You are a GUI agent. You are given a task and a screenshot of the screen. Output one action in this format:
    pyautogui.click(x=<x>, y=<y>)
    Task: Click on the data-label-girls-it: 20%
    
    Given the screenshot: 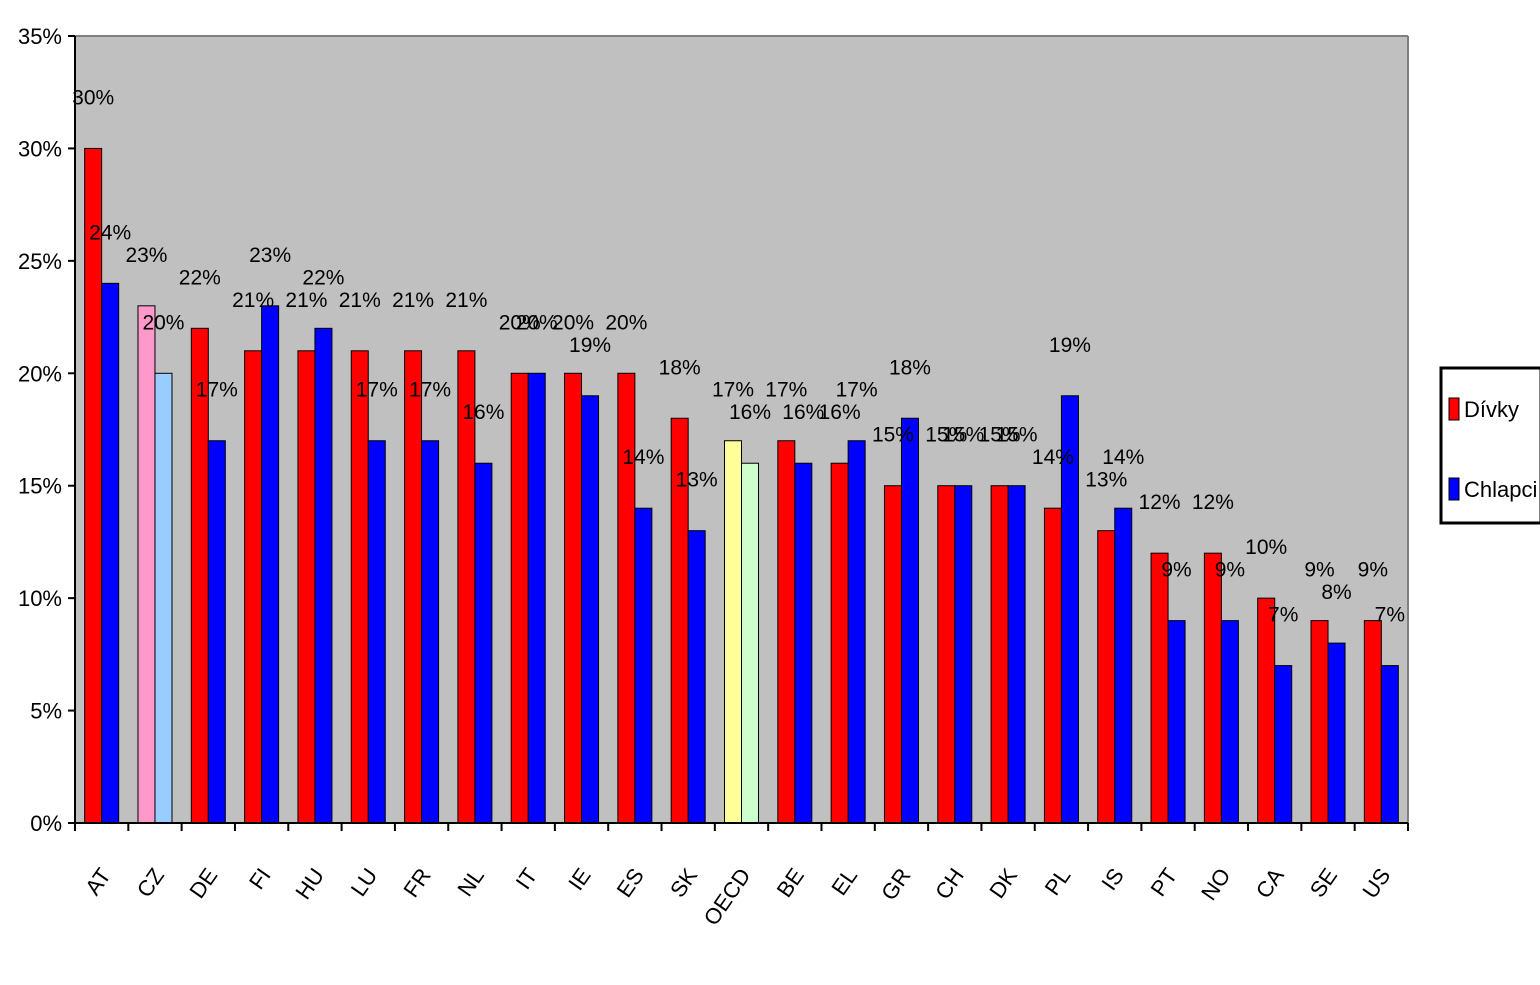 What is the action you would take?
    pyautogui.click(x=520, y=322)
    